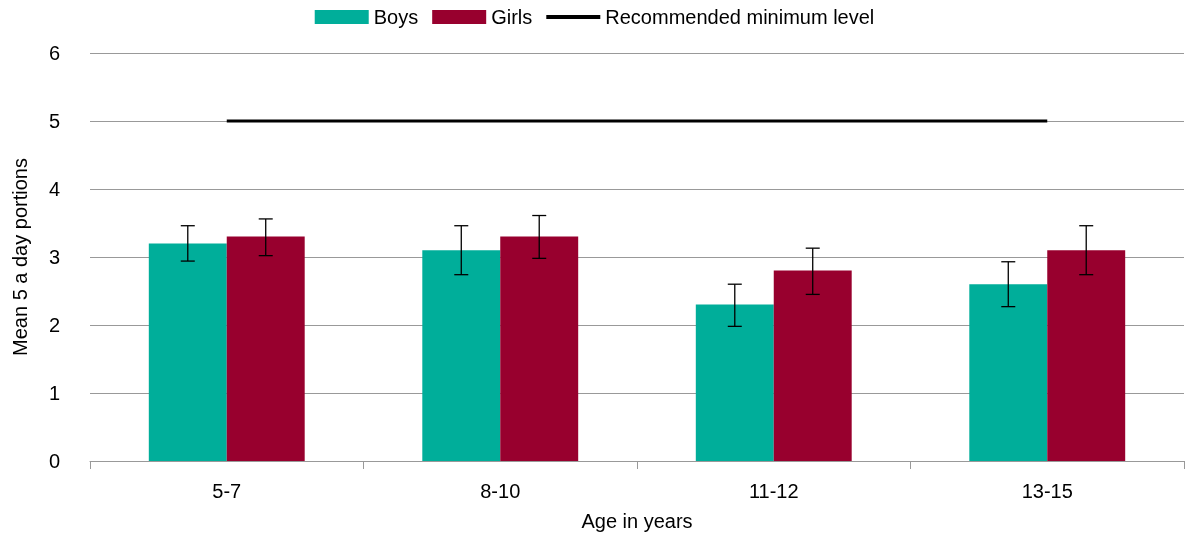 Image resolution: width=1189 pixels, height=544 pixels. I want to click on y-axis-title: Mean 5 a day portions, so click(20, 257).